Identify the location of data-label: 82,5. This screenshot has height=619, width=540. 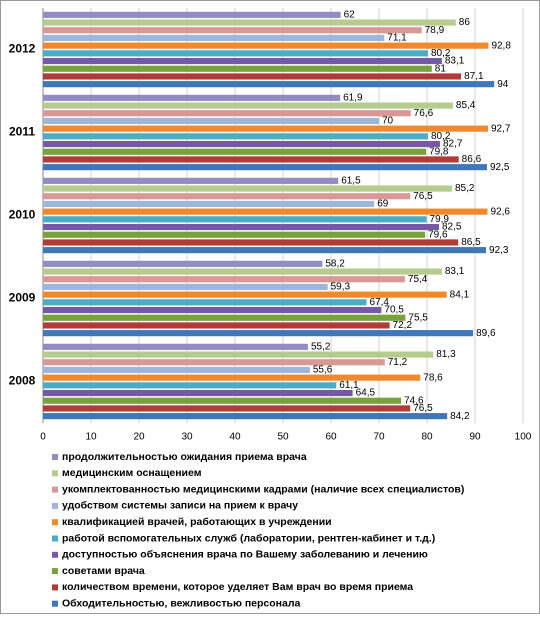
(452, 227).